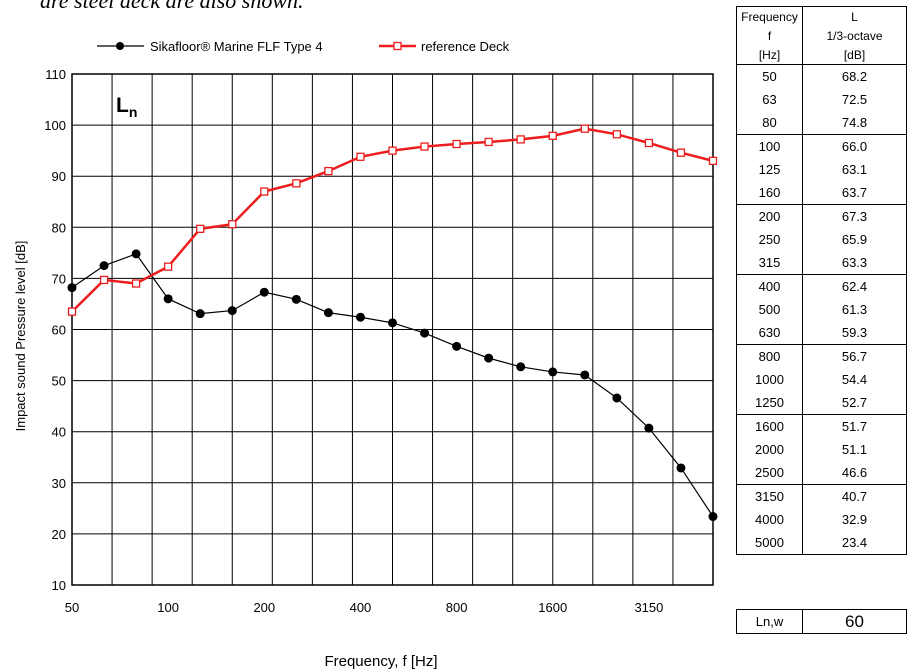  Describe the element at coordinates (821, 263) in the screenshot. I see `table-row: 315 63.3` at that location.